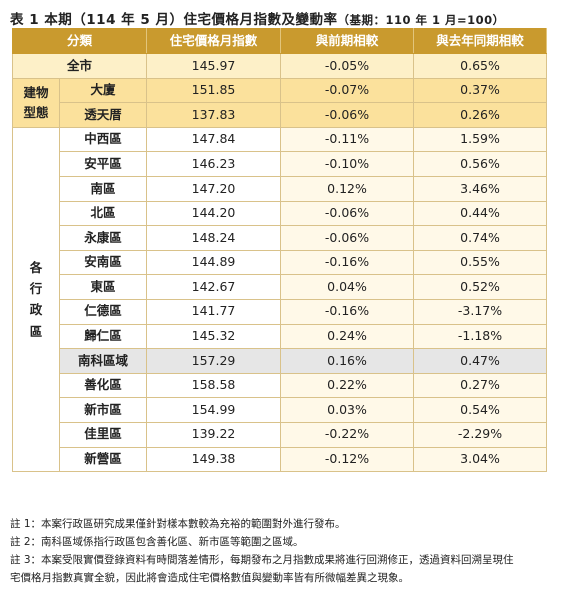  What do you see at coordinates (103, 238) in the screenshot?
I see `row-label: 永康區` at bounding box center [103, 238].